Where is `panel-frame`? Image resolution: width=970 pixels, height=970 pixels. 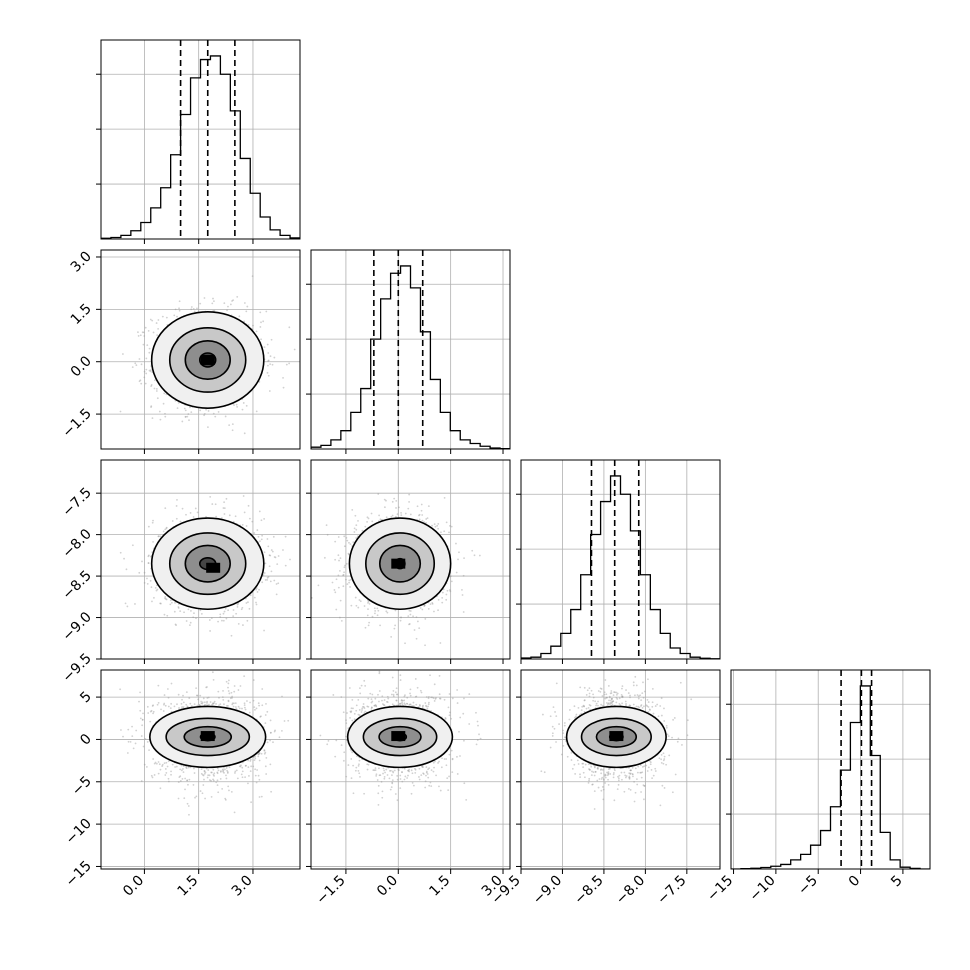
panel-frame is located at coordinates (620, 559).